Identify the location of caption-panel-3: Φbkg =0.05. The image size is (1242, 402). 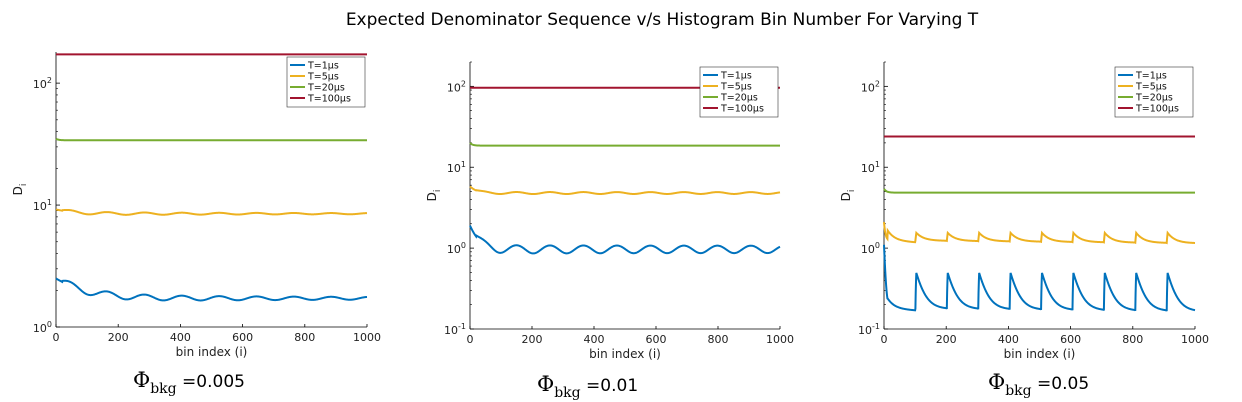
(1039, 384).